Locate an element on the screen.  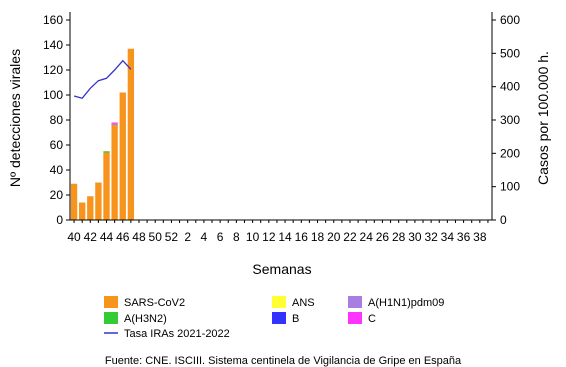
x-tick-label: 40 is located at coordinates (74, 237).